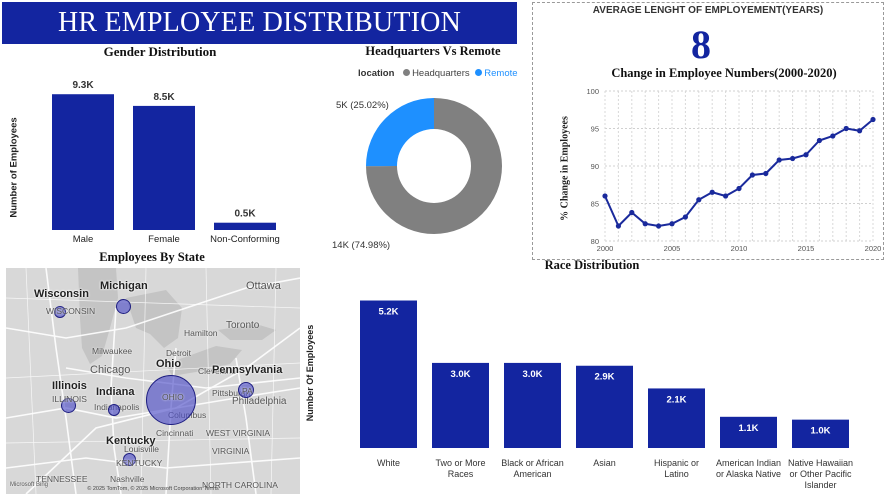  Describe the element at coordinates (400, 132) in the screenshot. I see `donut-slice-remote` at that location.